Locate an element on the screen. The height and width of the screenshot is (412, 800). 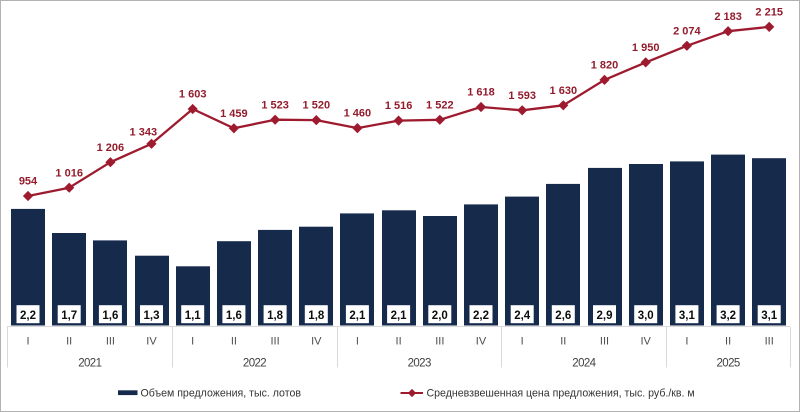
svg-text: 1 459 is located at coordinates (234, 114).